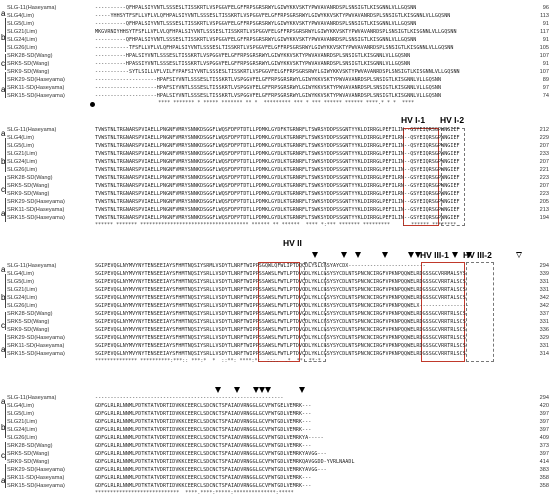 This screenshot has width=550, height=499. What do you see at coordinates (3, 213) in the screenshot?
I see `group-label-a: a` at bounding box center [3, 213].